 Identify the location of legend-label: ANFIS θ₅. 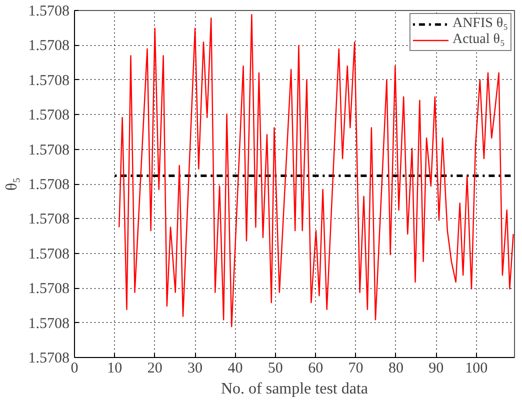
(480, 24).